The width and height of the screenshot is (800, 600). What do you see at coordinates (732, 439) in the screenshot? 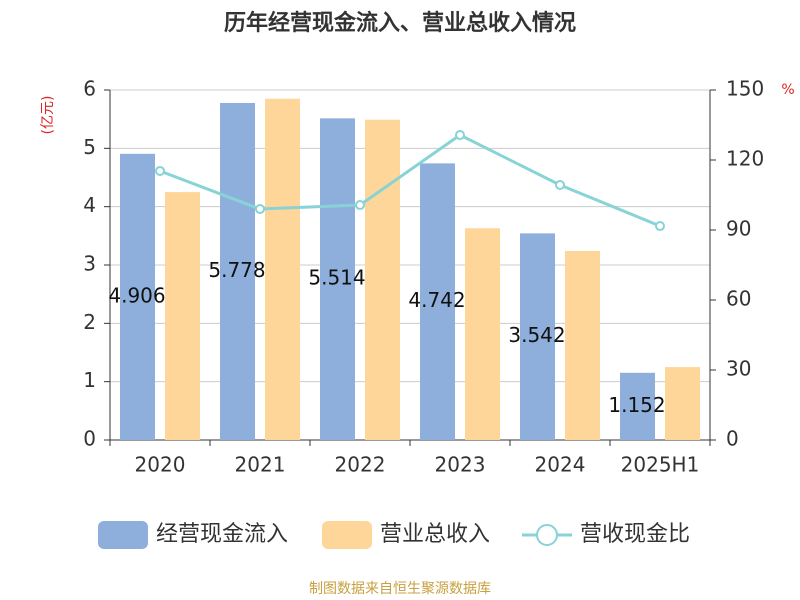
I see `y2-tick-label: 0` at bounding box center [732, 439].